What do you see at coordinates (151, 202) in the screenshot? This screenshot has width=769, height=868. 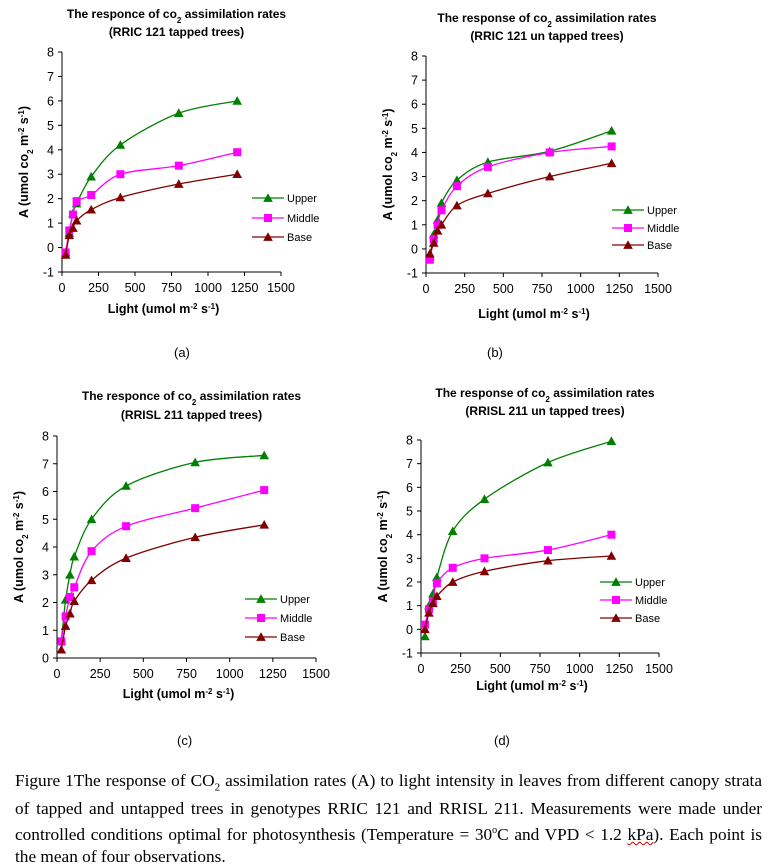 I see `series-line-middle` at bounding box center [151, 202].